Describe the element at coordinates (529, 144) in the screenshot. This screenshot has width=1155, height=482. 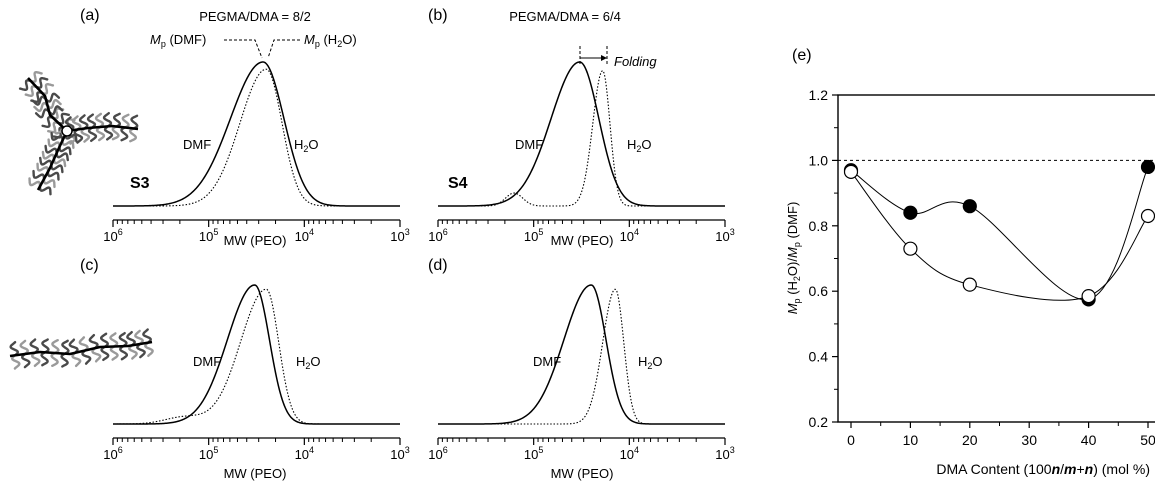
I see `series-label-dmf-b: DMF` at that location.